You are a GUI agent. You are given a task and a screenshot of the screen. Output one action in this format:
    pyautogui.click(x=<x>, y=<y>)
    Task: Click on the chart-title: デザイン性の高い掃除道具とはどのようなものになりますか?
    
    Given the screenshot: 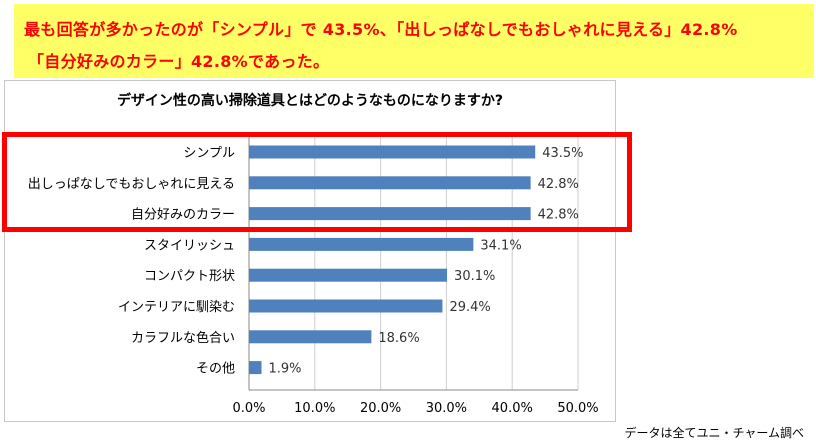 What is the action you would take?
    pyautogui.click(x=310, y=101)
    